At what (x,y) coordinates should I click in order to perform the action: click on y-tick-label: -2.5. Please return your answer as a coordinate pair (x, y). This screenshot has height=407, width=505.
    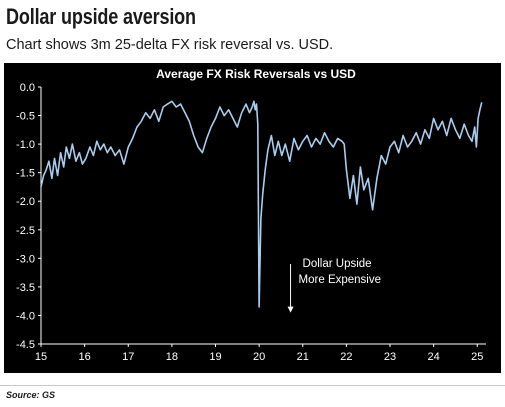
    Looking at the image, I should click on (25, 231).